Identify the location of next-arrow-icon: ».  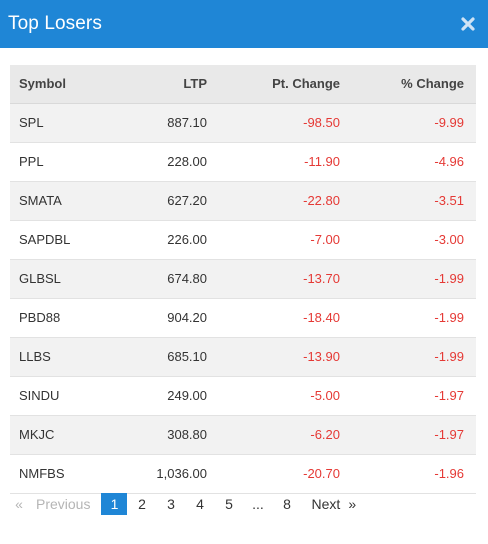
(352, 504).